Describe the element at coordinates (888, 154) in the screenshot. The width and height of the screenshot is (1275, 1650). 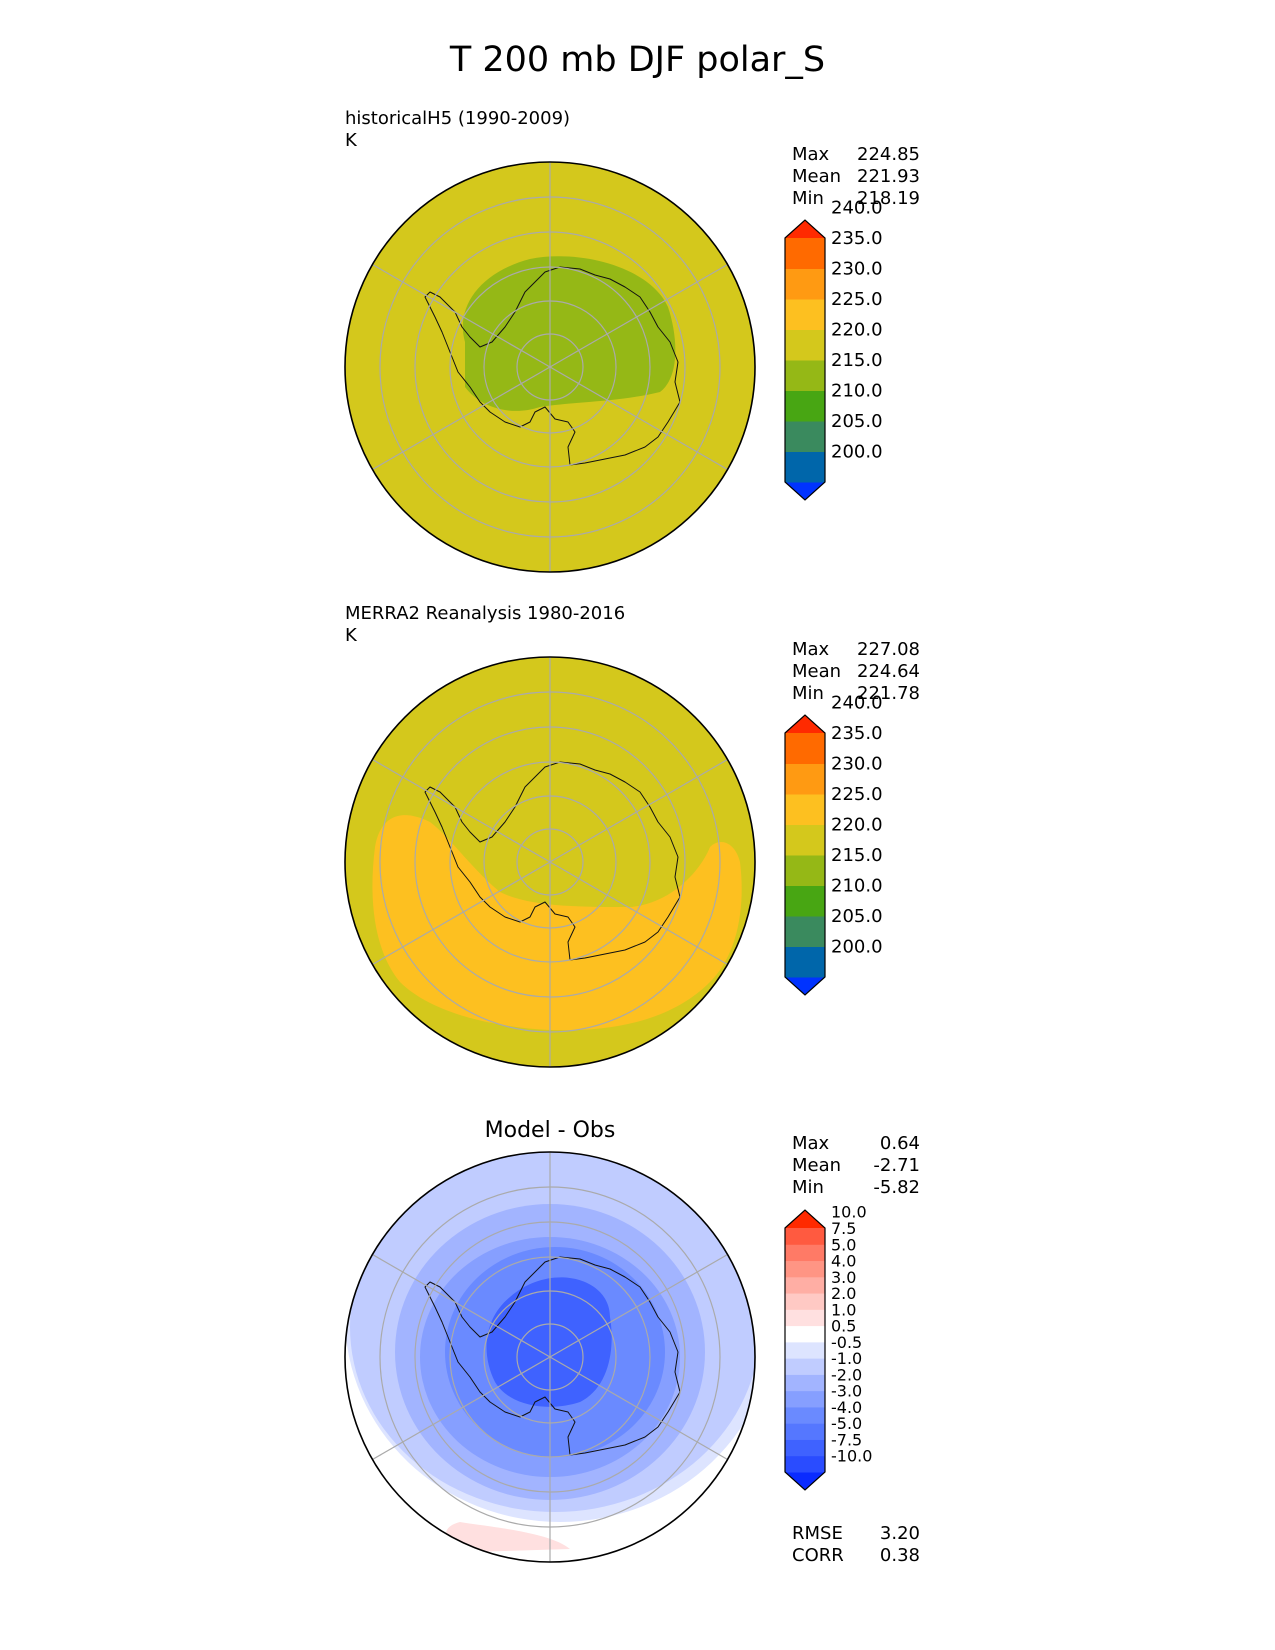
I see `stat-value: 224.85` at that location.